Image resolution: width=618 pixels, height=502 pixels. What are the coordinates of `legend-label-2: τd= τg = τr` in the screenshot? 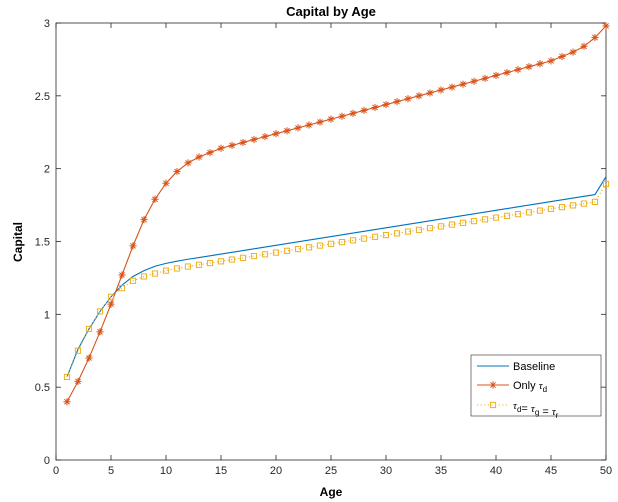 It's located at (536, 410).